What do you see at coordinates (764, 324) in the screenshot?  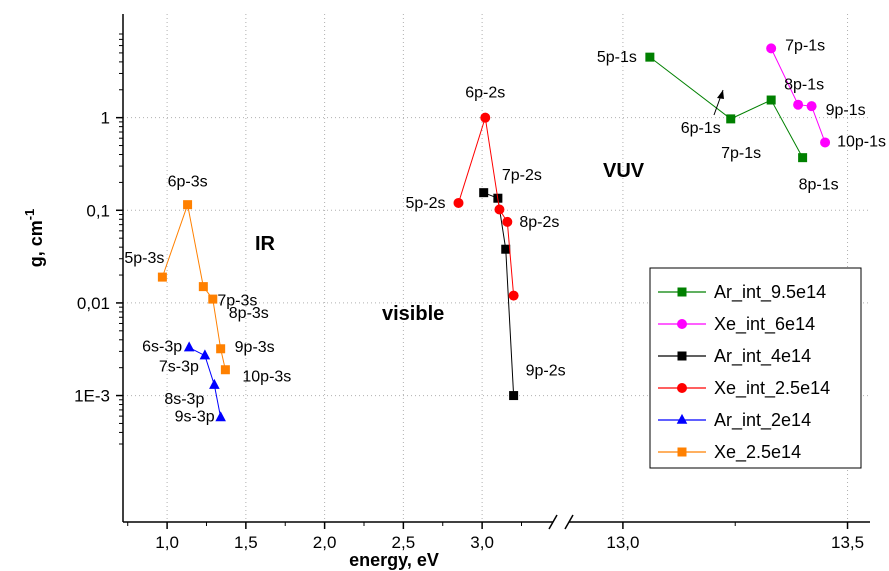 I see `legend-label: Xe_int_6e14` at bounding box center [764, 324].